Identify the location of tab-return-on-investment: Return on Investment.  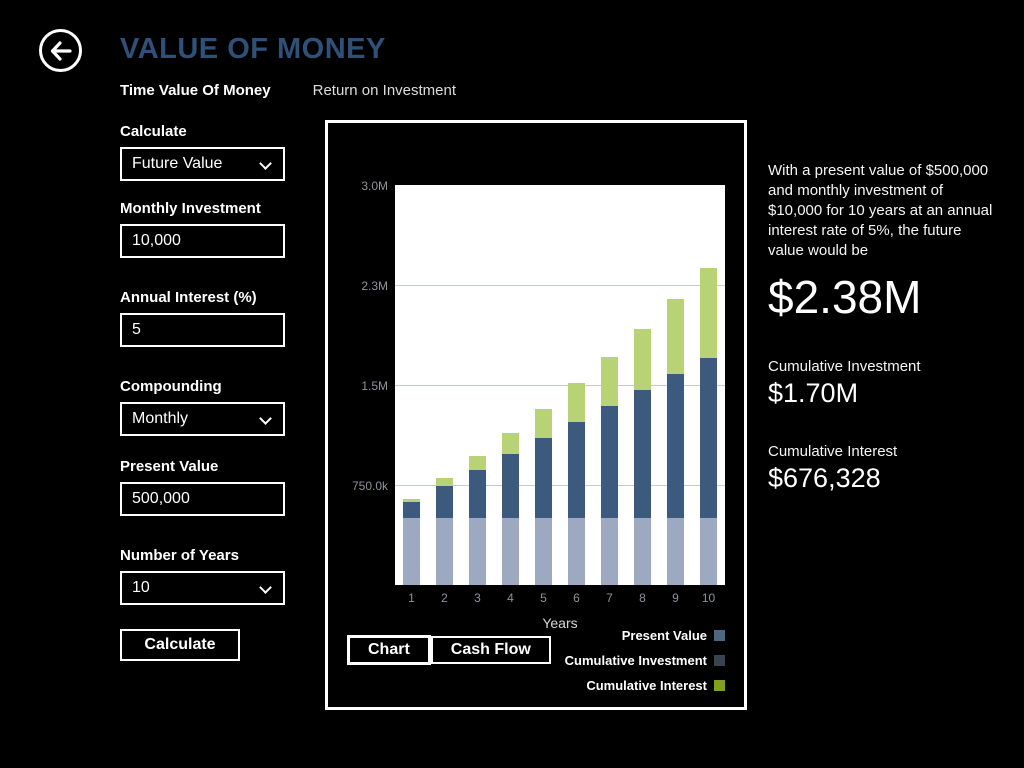
(384, 90).